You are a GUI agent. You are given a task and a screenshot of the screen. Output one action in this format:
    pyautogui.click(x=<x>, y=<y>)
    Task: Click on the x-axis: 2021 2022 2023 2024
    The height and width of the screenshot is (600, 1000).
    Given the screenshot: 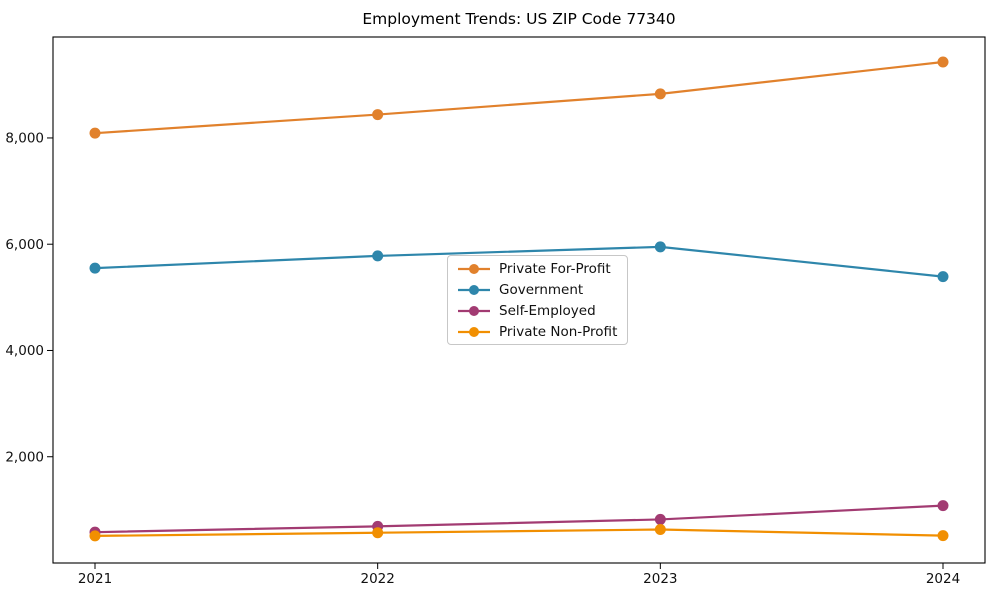 What is the action you would take?
    pyautogui.click(x=519, y=575)
    